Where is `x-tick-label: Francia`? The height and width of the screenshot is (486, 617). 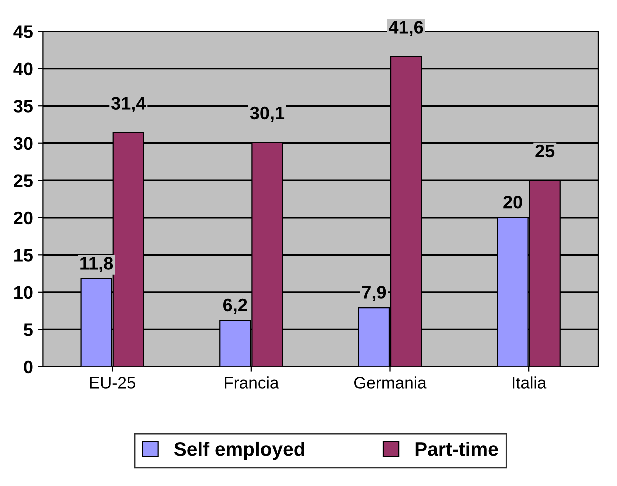 x-tick-label: Francia is located at coordinates (252, 382).